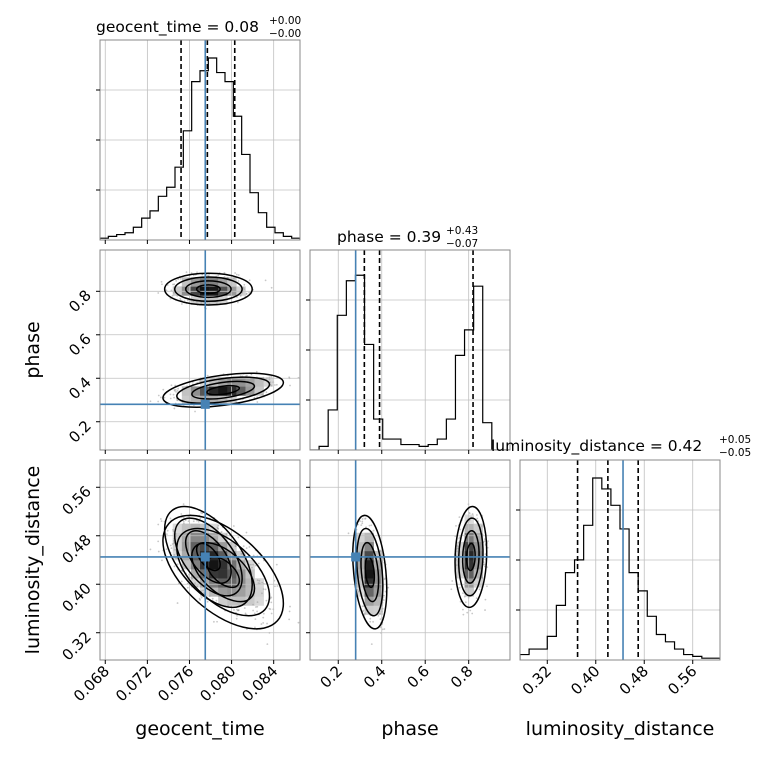  Describe the element at coordinates (620, 729) in the screenshot. I see `x-axis-label-luminosity-distance: luminosity_distance` at that location.